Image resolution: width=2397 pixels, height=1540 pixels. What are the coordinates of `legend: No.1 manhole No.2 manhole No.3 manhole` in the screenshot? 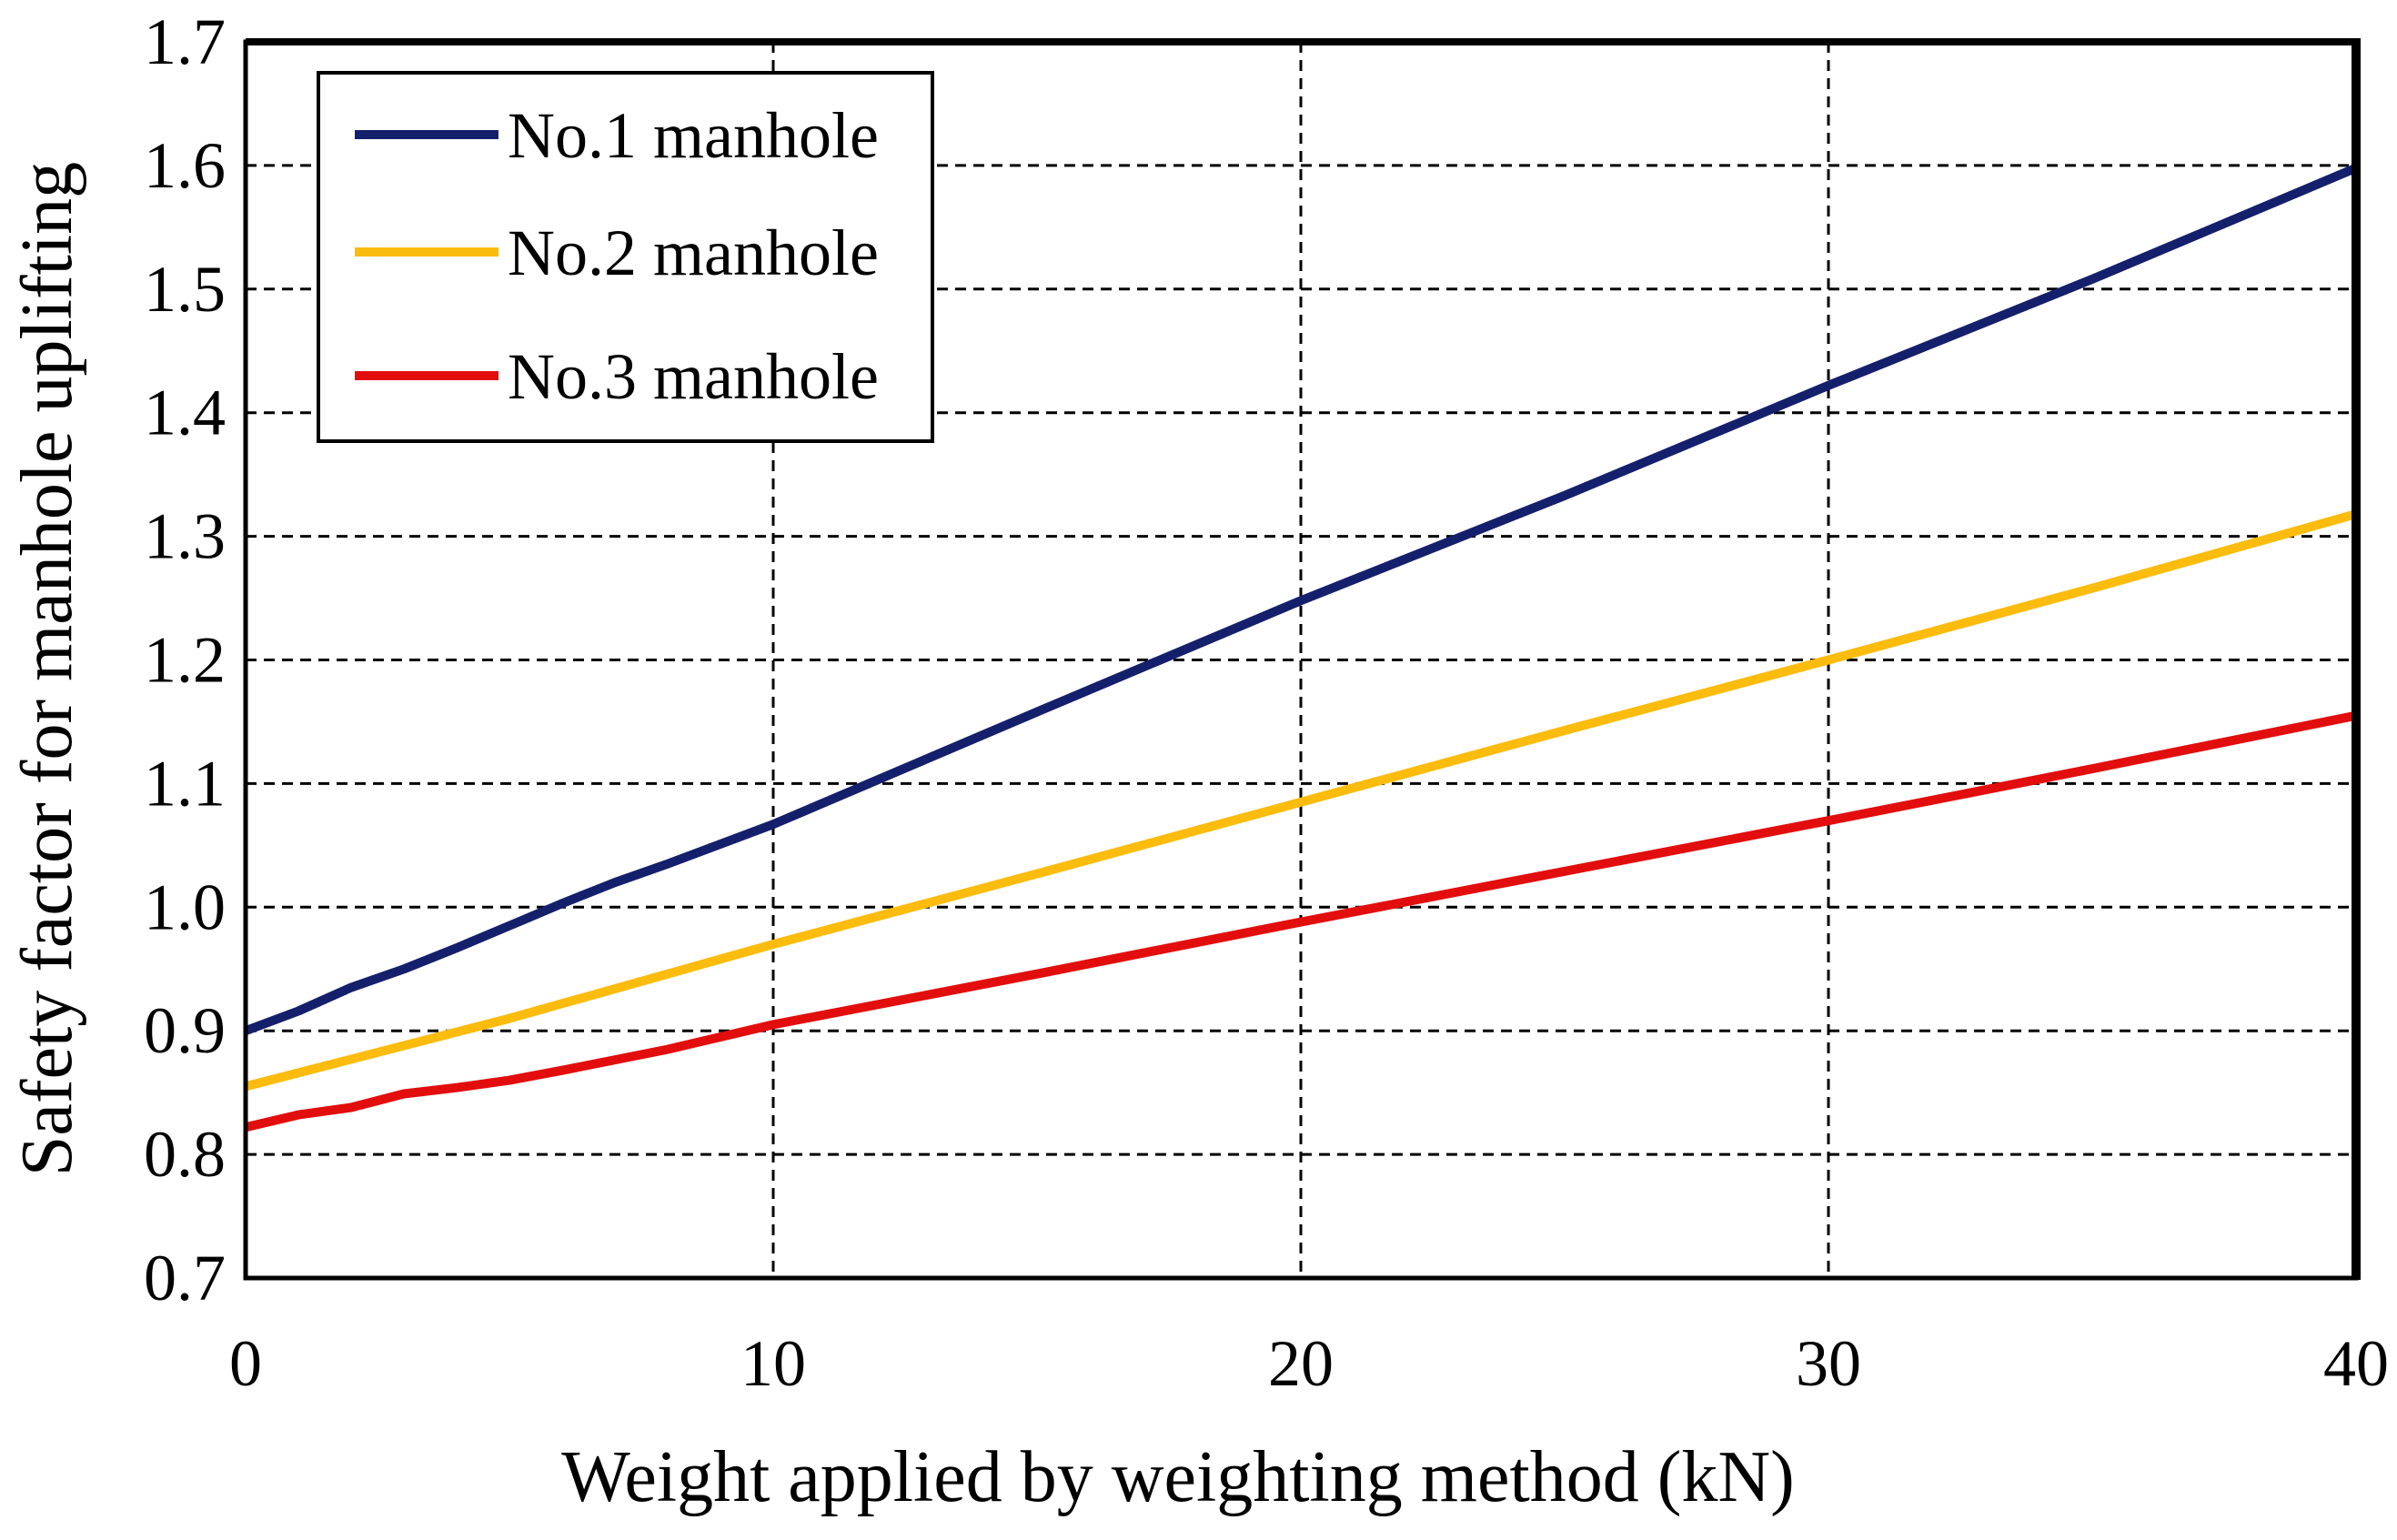 It's located at (625, 257).